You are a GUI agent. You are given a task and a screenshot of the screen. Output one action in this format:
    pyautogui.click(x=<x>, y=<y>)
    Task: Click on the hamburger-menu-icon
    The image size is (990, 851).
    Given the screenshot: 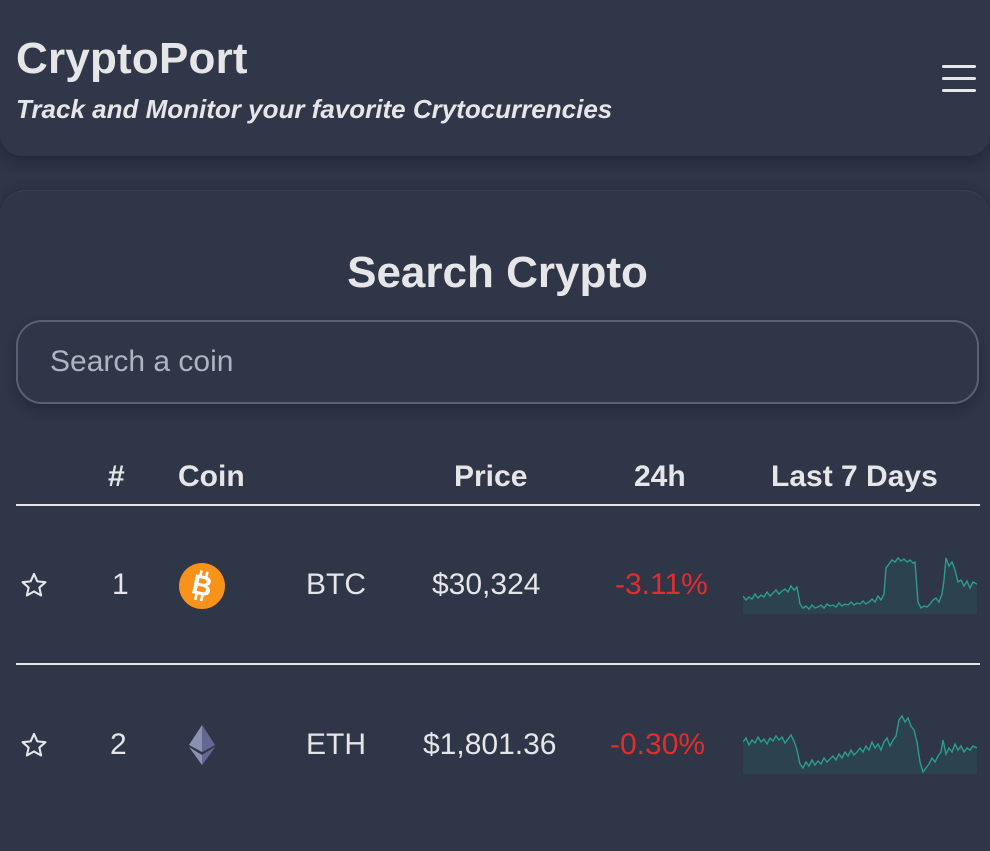 What is the action you would take?
    pyautogui.click(x=959, y=78)
    